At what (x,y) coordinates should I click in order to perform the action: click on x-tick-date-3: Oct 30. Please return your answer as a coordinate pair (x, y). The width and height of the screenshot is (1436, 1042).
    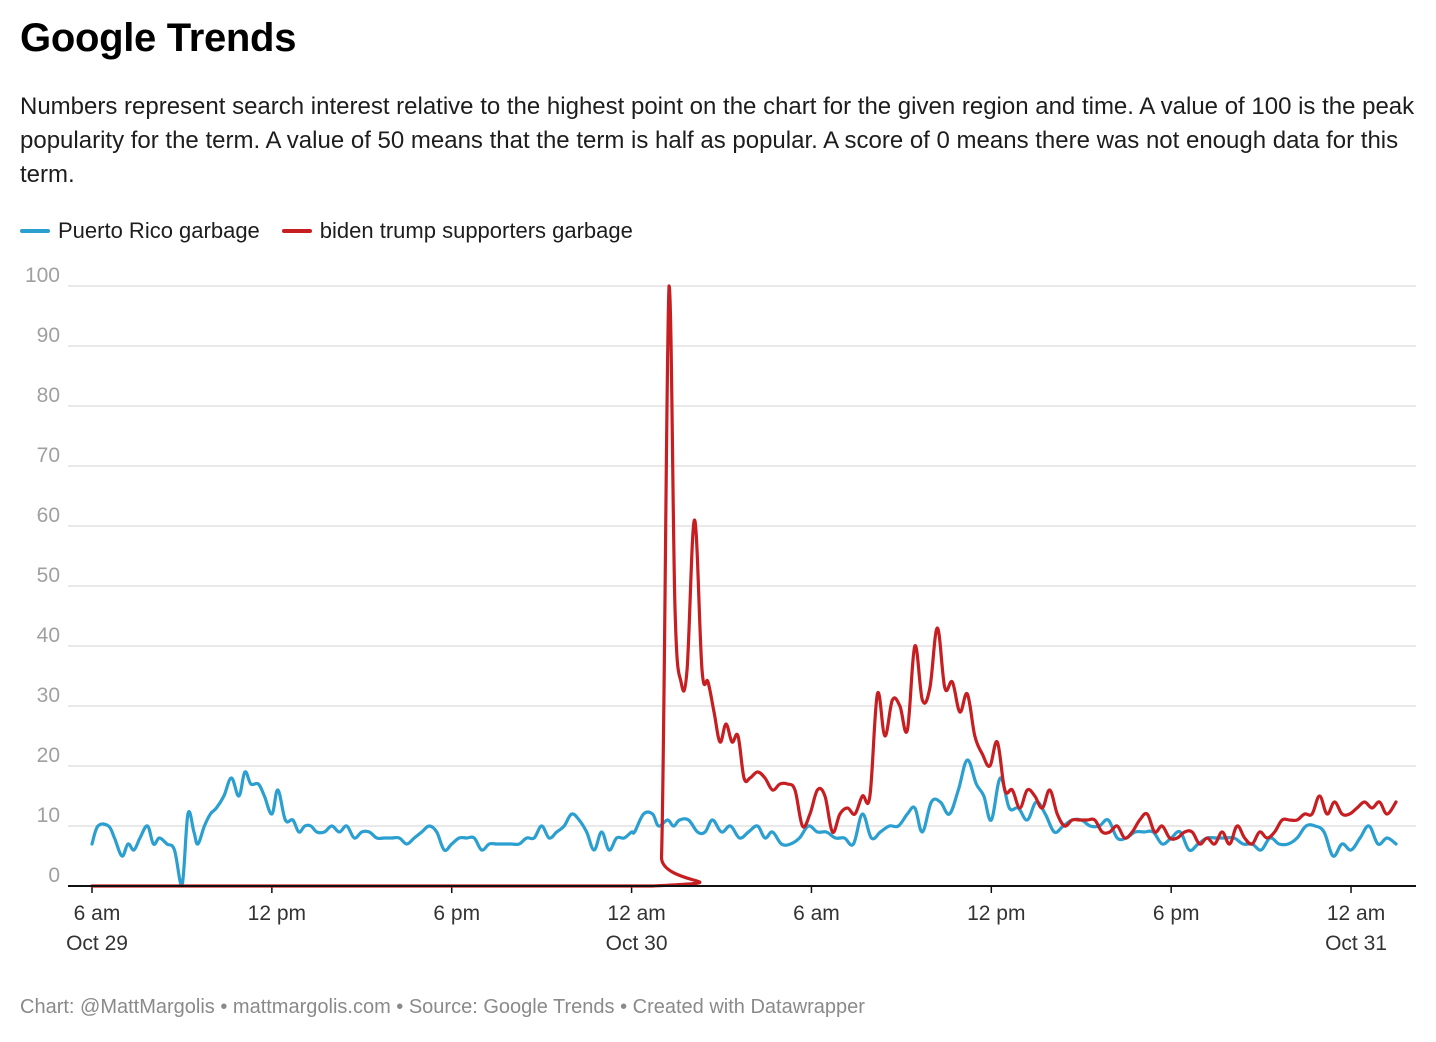
    Looking at the image, I should click on (637, 943).